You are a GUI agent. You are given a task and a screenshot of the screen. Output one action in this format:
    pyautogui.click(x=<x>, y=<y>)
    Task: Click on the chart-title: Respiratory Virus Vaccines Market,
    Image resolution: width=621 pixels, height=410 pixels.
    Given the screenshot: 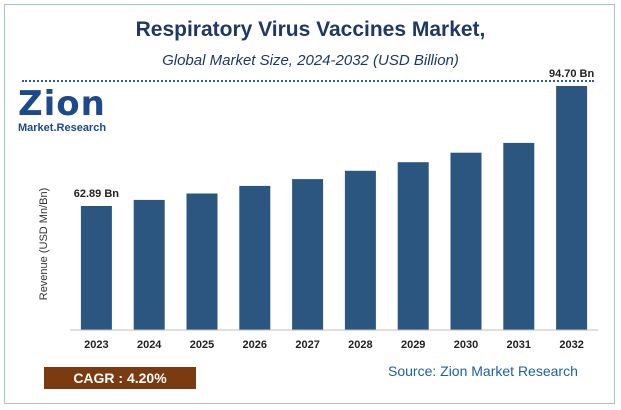 What is the action you would take?
    pyautogui.click(x=310, y=29)
    